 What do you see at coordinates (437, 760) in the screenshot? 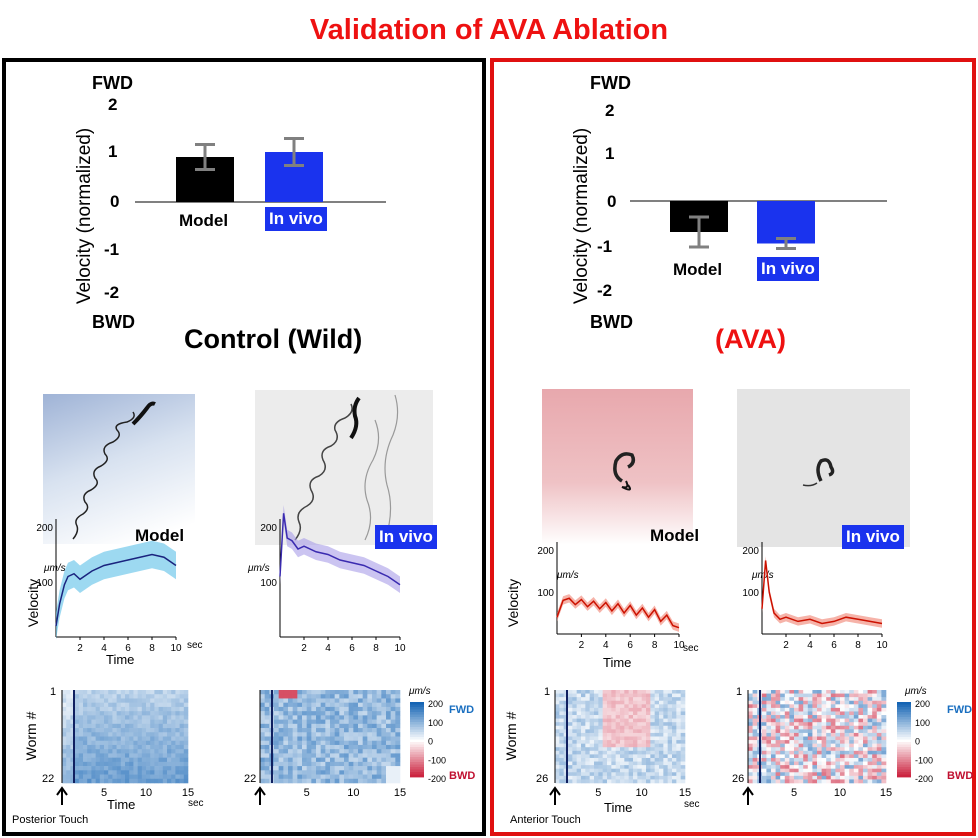
I see `colorbar-tick-label: -100` at bounding box center [437, 760].